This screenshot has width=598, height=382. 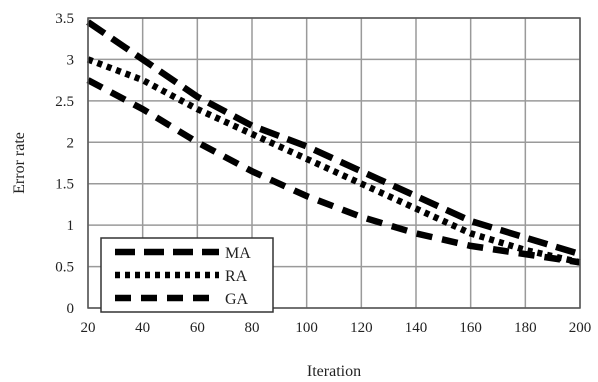 I want to click on legend-label-ga: GA, so click(x=237, y=299).